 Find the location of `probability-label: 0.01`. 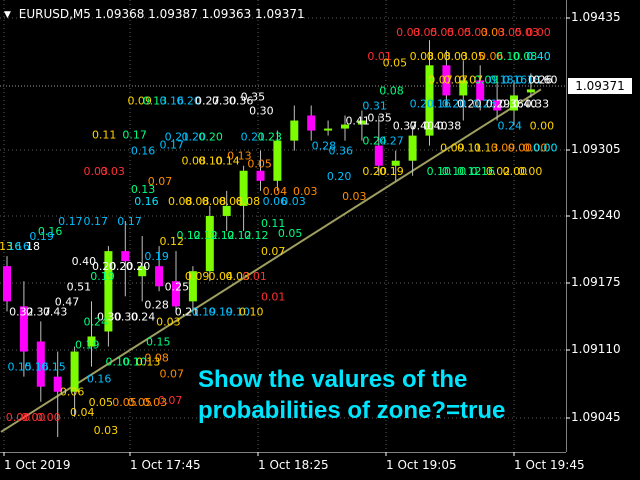

probability-label: 0.01 is located at coordinates (273, 296).